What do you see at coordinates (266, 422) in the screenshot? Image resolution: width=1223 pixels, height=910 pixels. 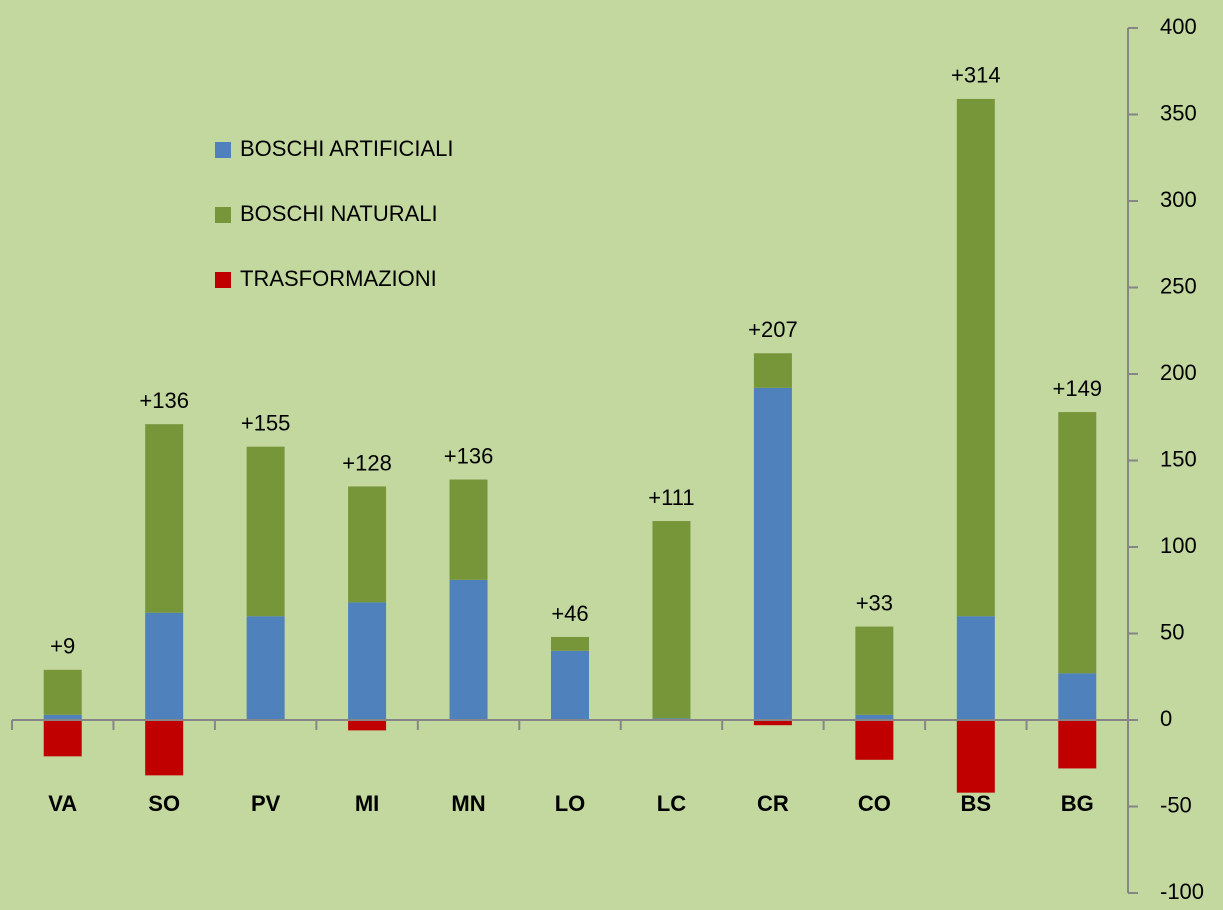 I see `bar-annotation: +155` at bounding box center [266, 422].